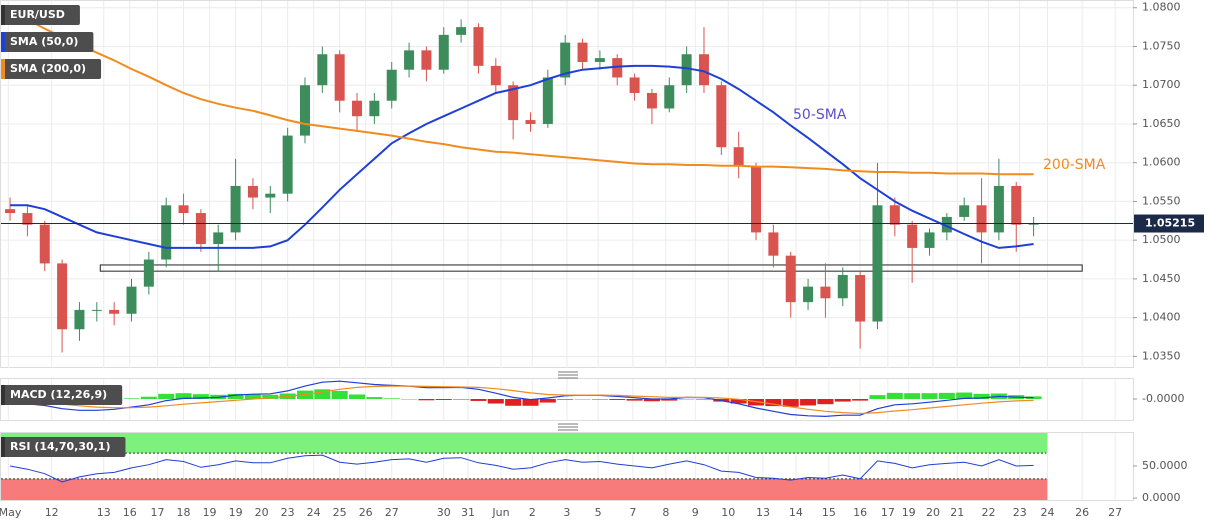  Describe the element at coordinates (957, 512) in the screenshot. I see `x-tick-label: 21` at that location.